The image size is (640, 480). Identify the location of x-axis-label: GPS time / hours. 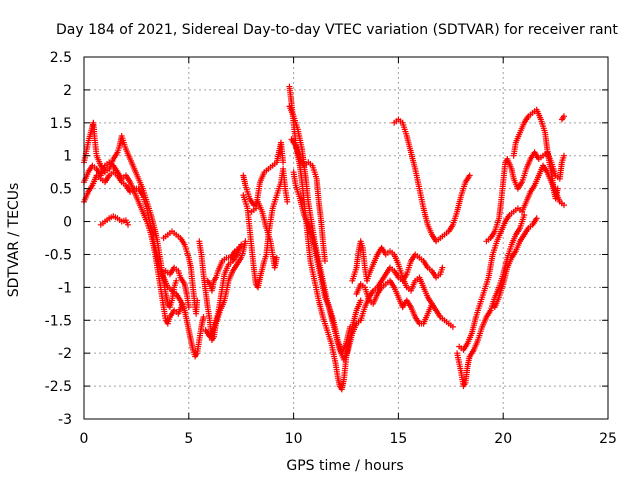
(344, 466).